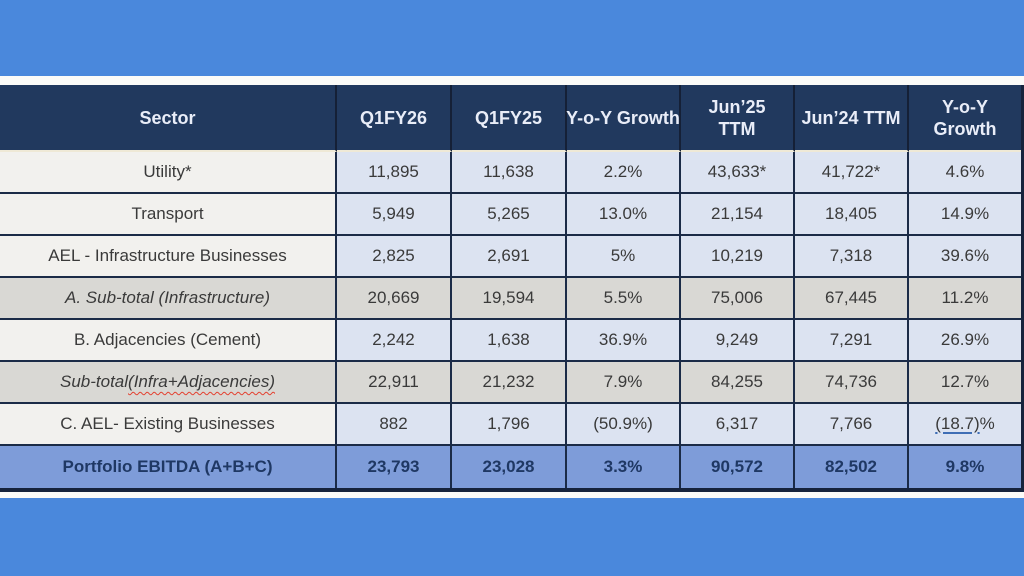 The width and height of the screenshot is (1024, 576). Describe the element at coordinates (394, 299) in the screenshot. I see `value-cell: 20,669` at that location.